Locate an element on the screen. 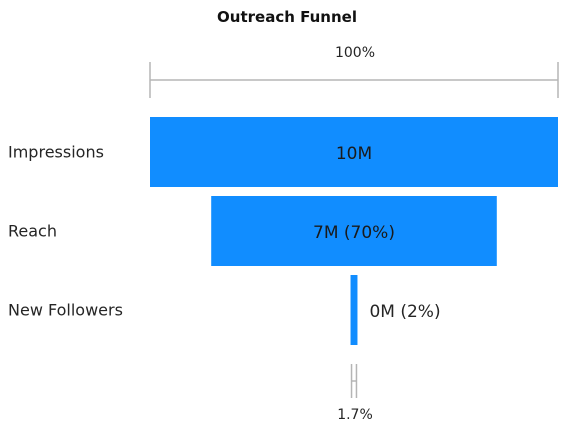 The width and height of the screenshot is (576, 438). bottom-percent-label: 1.7% is located at coordinates (355, 415).